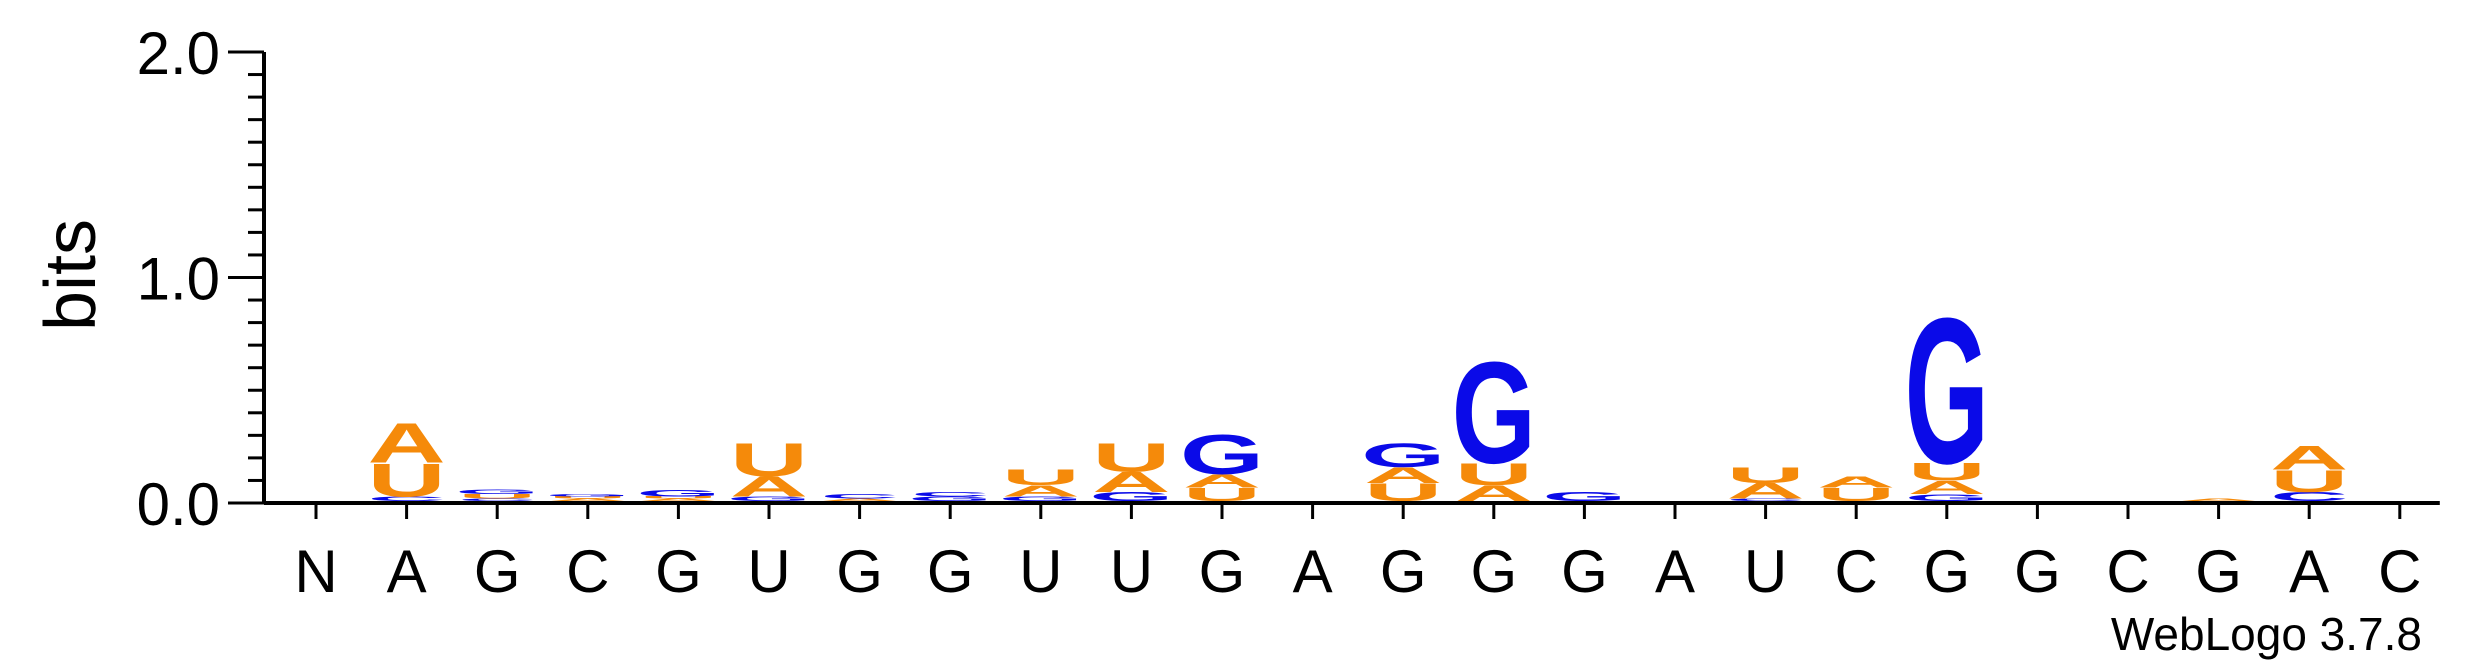  Describe the element at coordinates (178, 53) in the screenshot. I see `y-tick-label: 2.0` at that location.